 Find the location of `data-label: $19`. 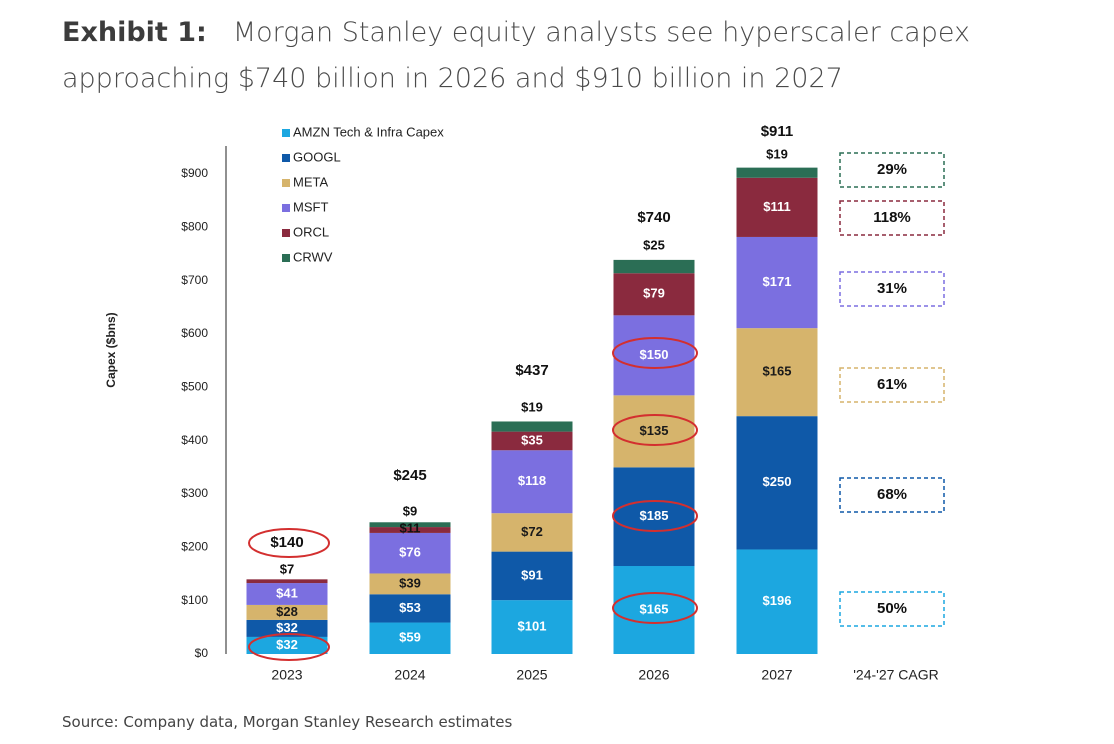

data-label: $19 is located at coordinates (777, 153).